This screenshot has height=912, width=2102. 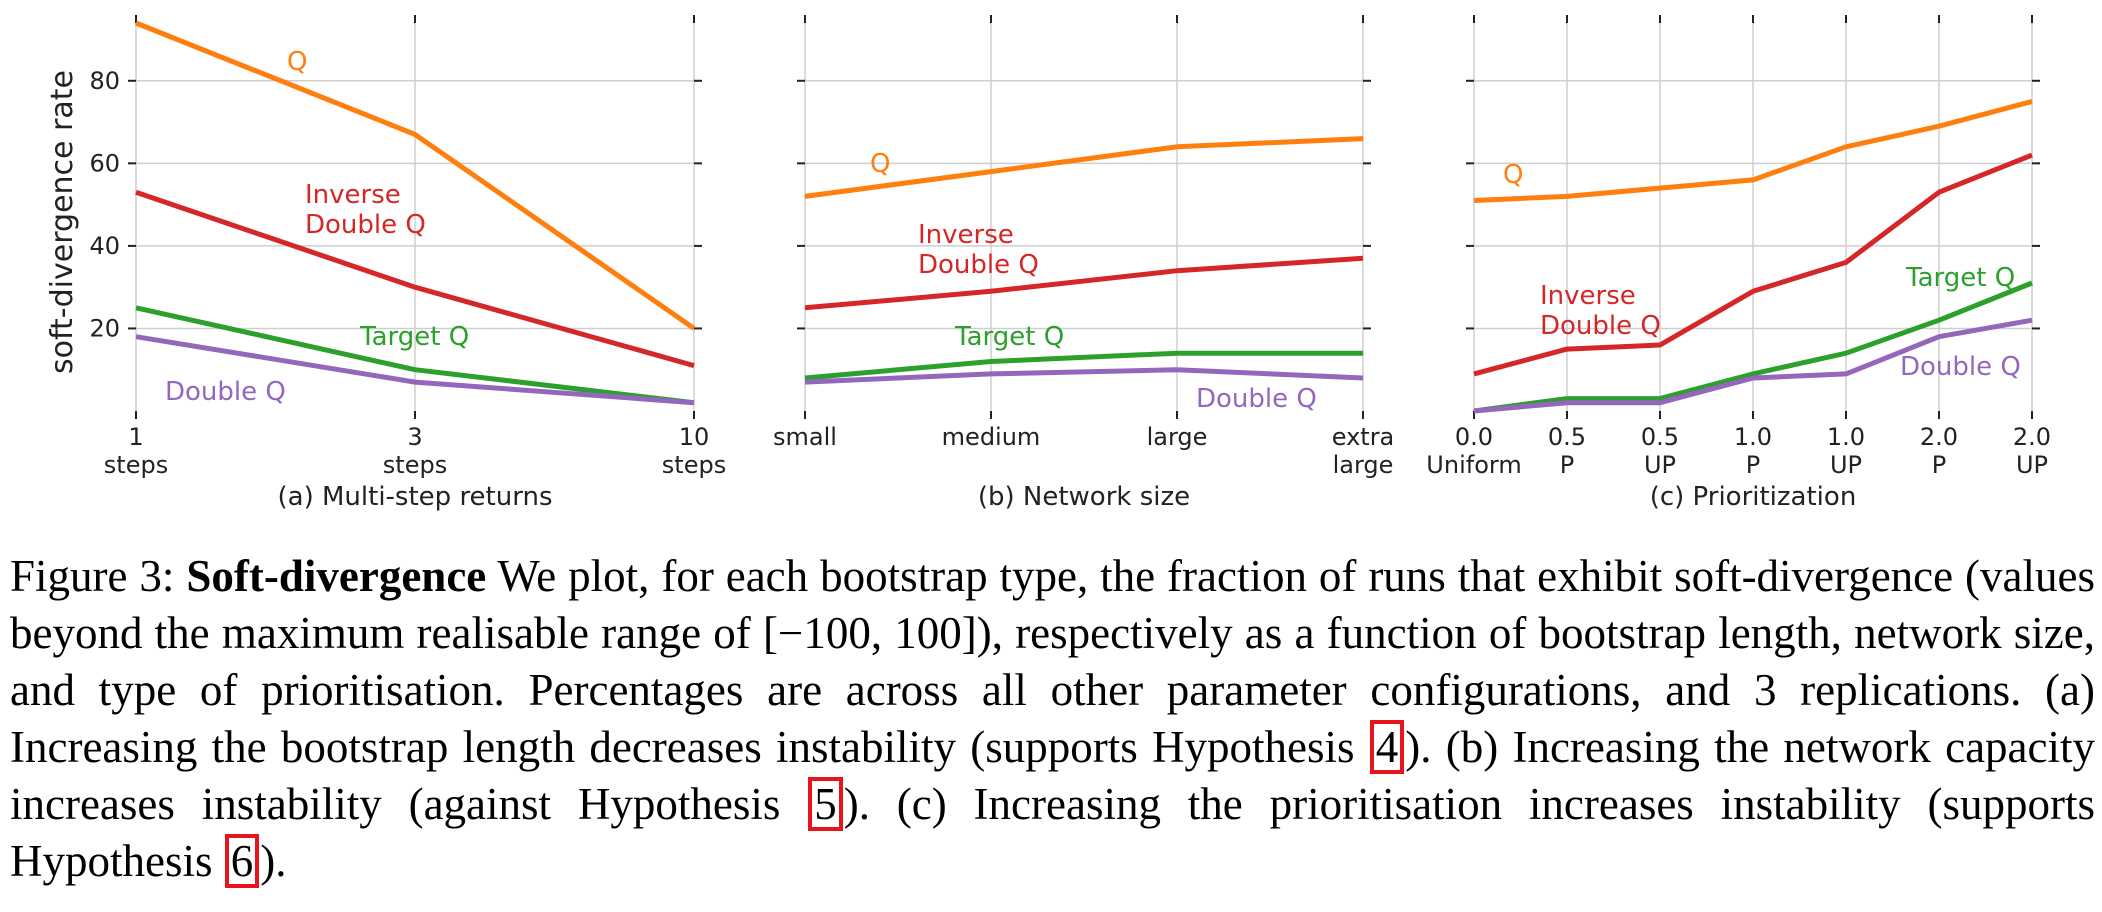 I want to click on x-tick-label: 2.0 UP, so click(x=2032, y=451).